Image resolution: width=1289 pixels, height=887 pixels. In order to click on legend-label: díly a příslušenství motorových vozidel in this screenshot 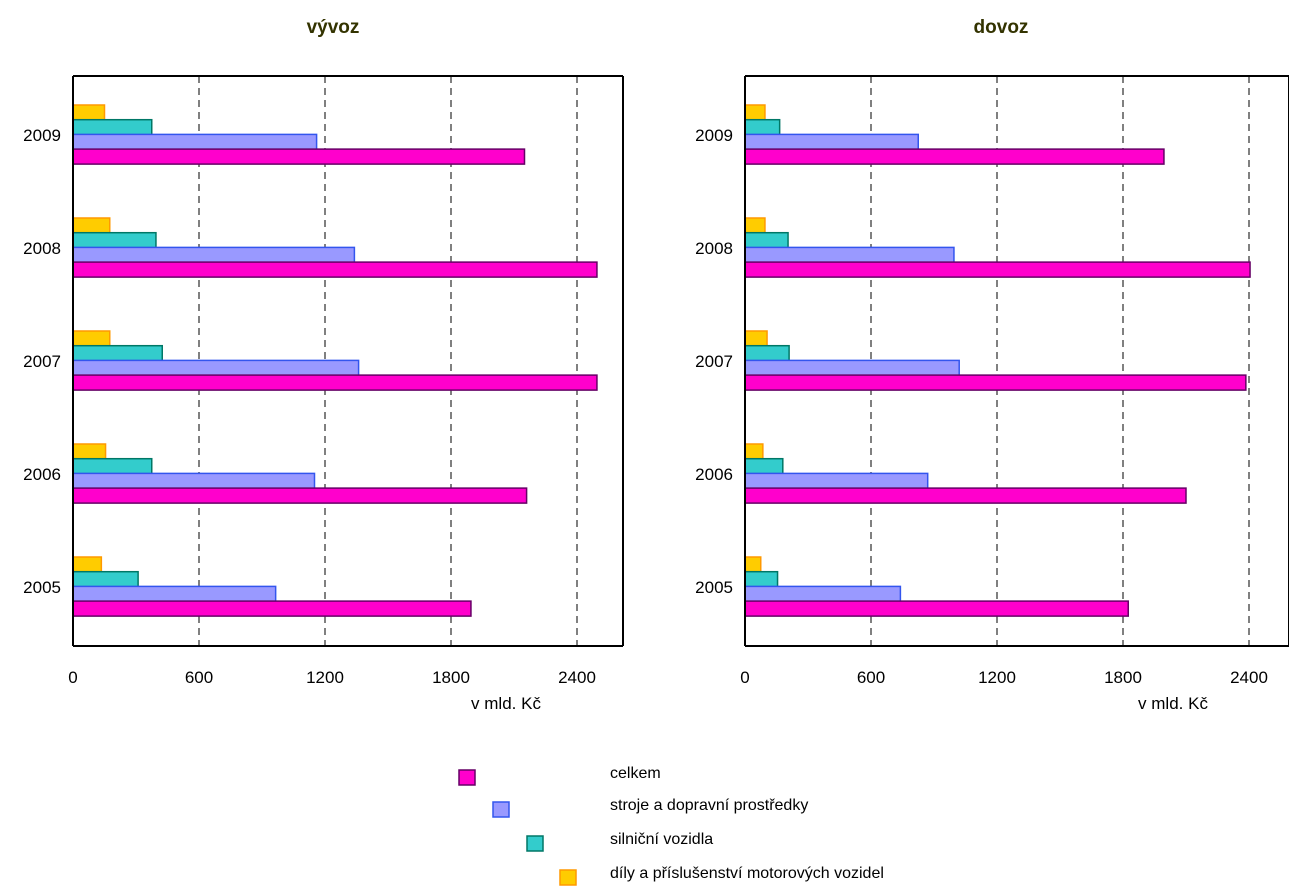, I will do `click(747, 873)`.